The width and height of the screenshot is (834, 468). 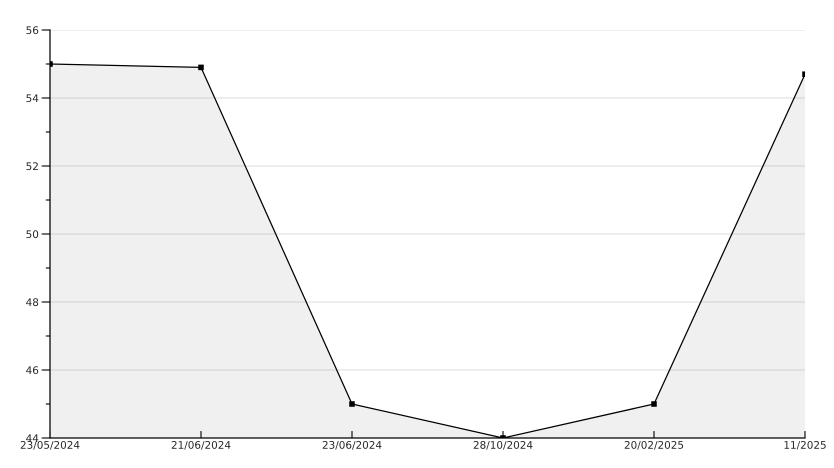 I want to click on y-tick-label: 48, so click(x=32, y=302).